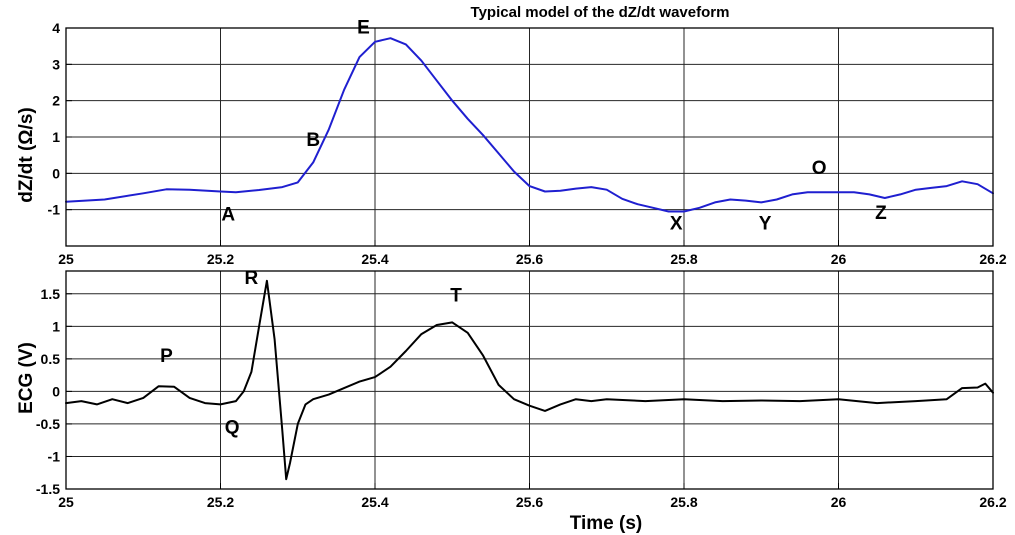  What do you see at coordinates (26, 154) in the screenshot?
I see `y-axis-label-dzdt: dZ/dt (Ω/s)` at bounding box center [26, 154].